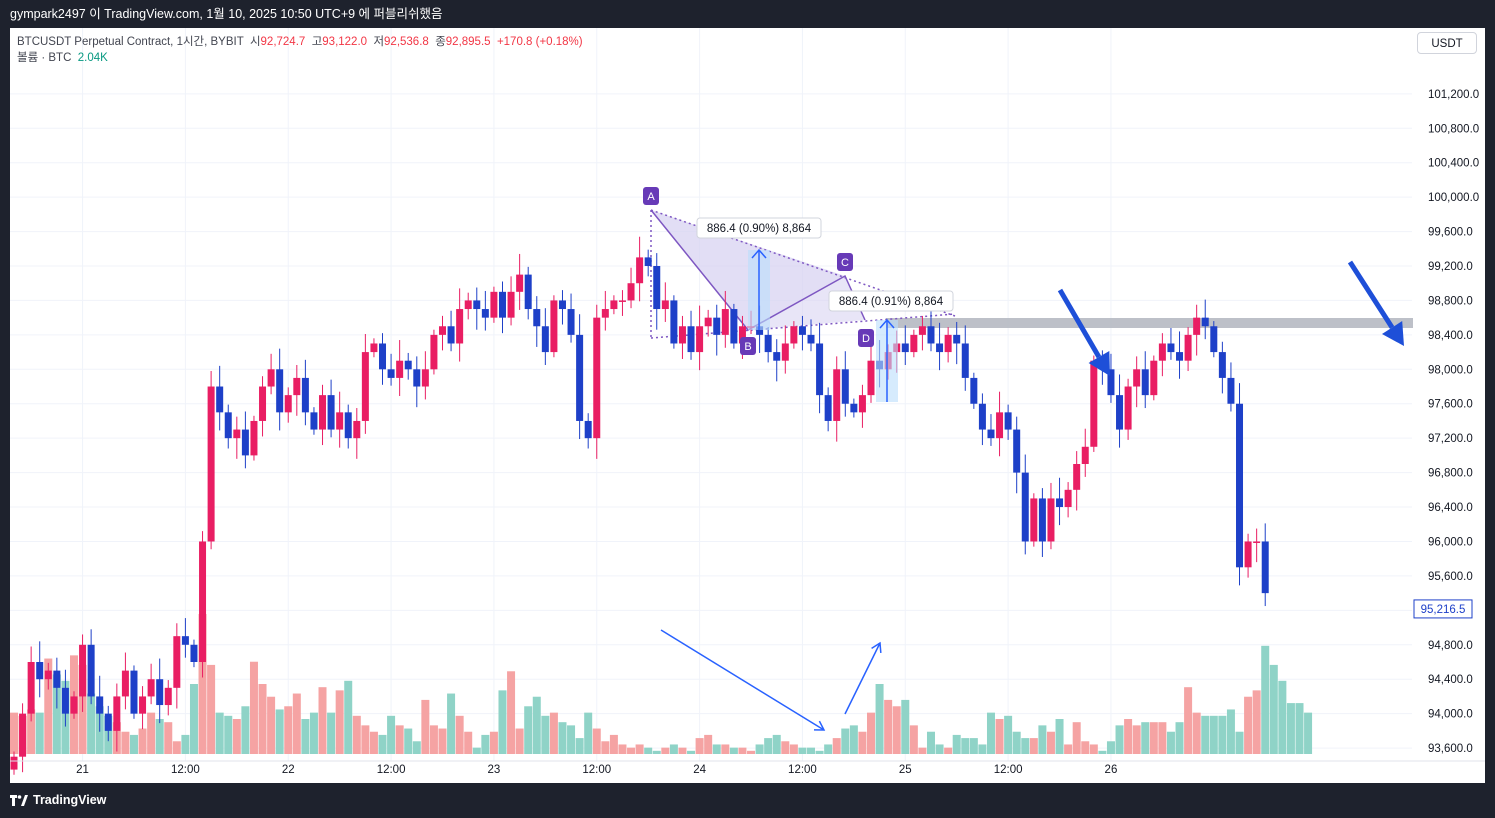 Image resolution: width=1495 pixels, height=818 pixels. What do you see at coordinates (1450, 577) in the screenshot?
I see `price-tick-label: 95,600.0` at bounding box center [1450, 577].